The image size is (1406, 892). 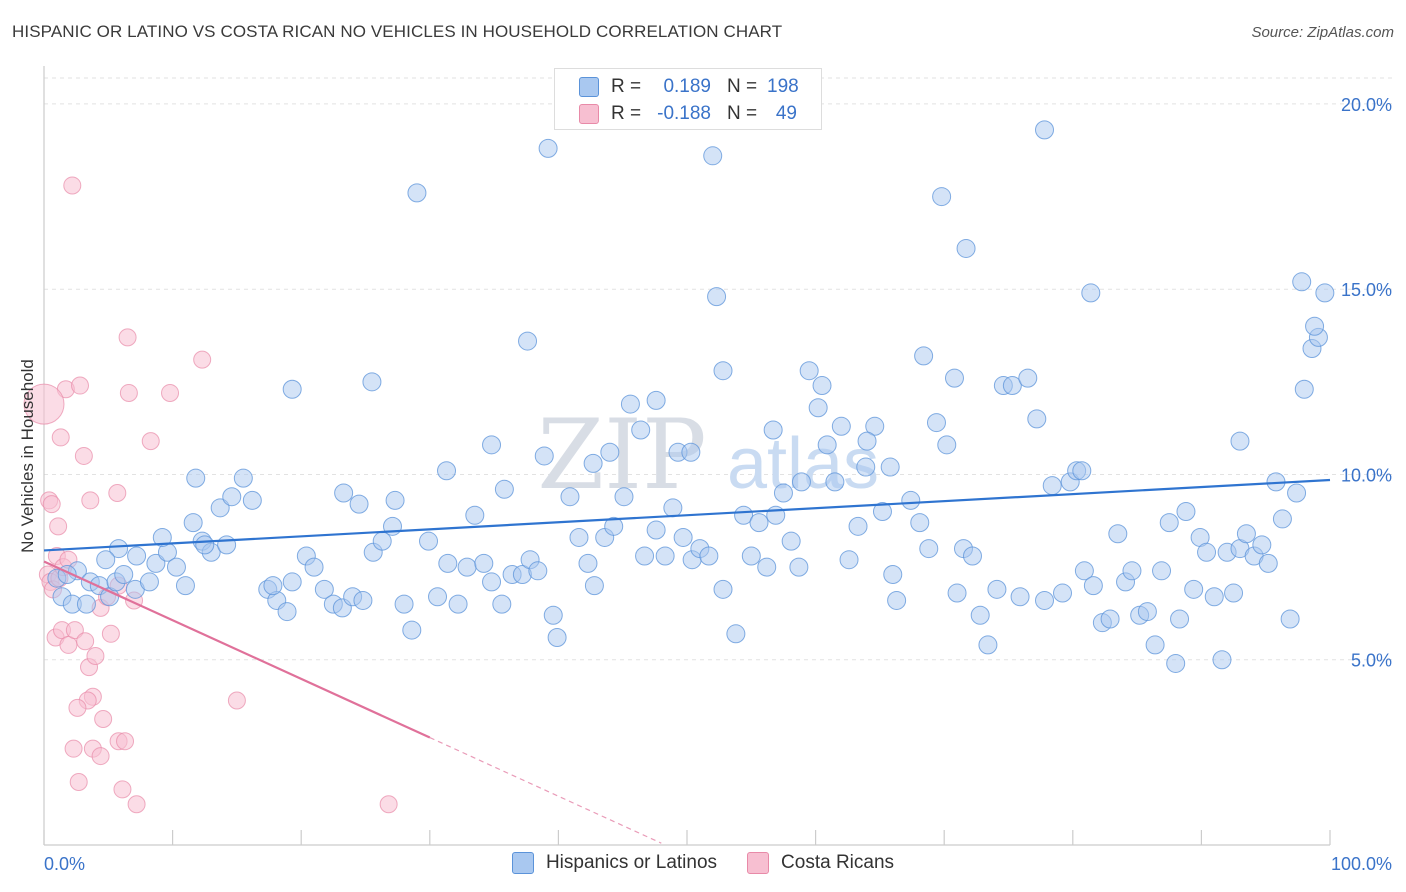 I want to click on legend-item-costa-rican: Costa Ricans, so click(x=820, y=863).